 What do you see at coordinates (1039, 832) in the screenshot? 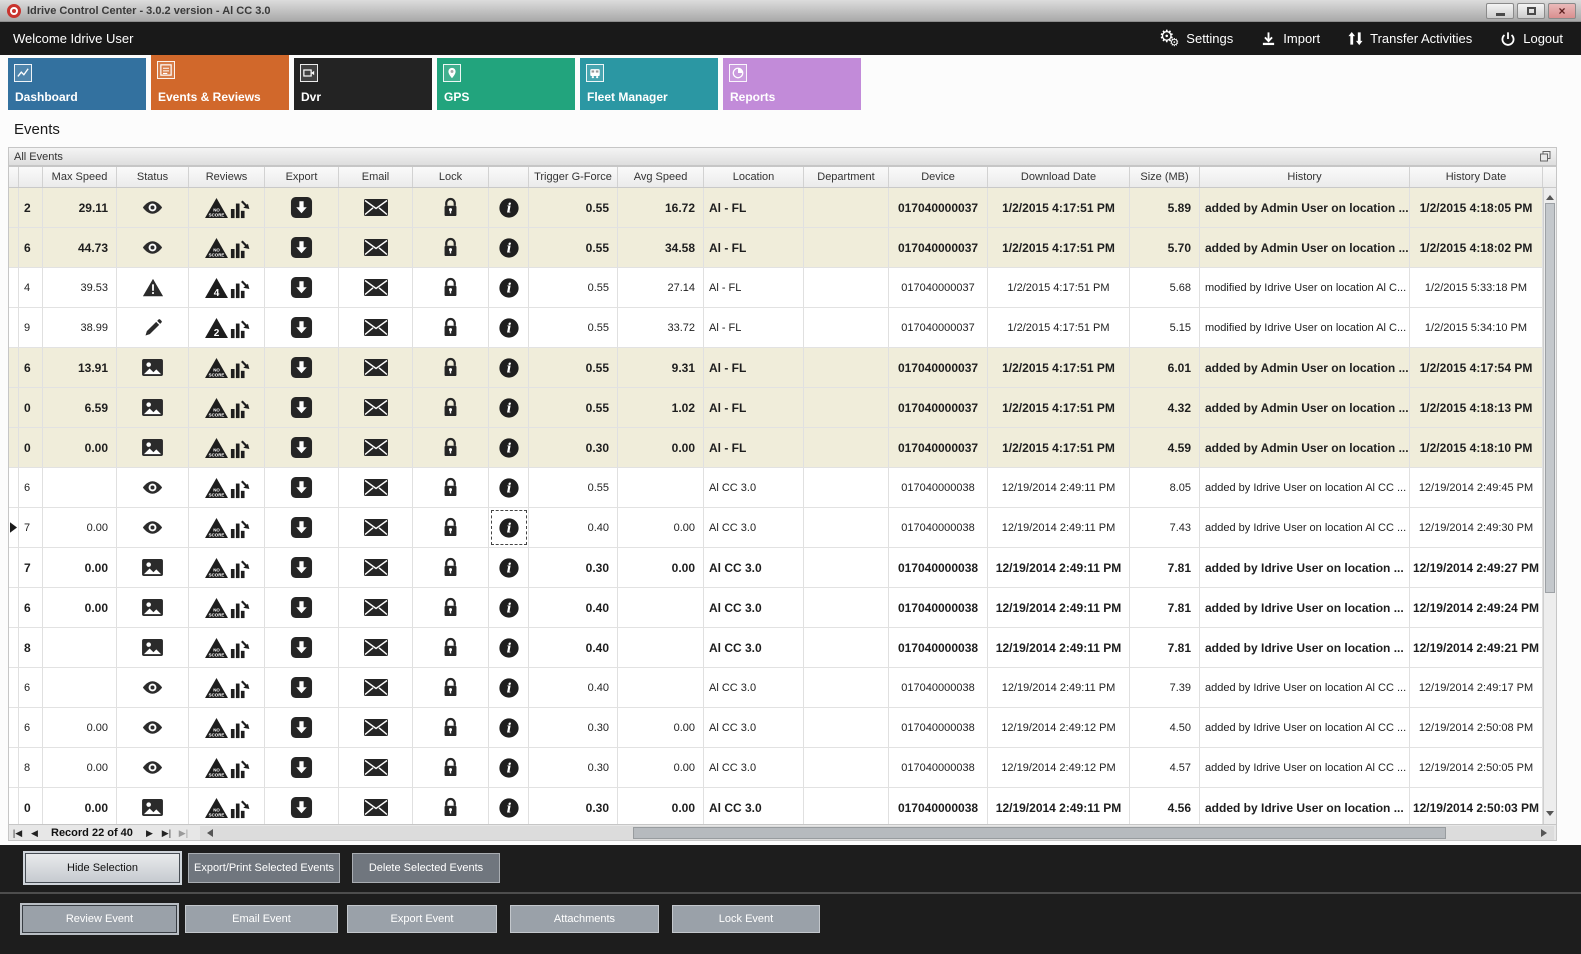
I see `horizontal-scrollbar-thumb` at bounding box center [1039, 832].